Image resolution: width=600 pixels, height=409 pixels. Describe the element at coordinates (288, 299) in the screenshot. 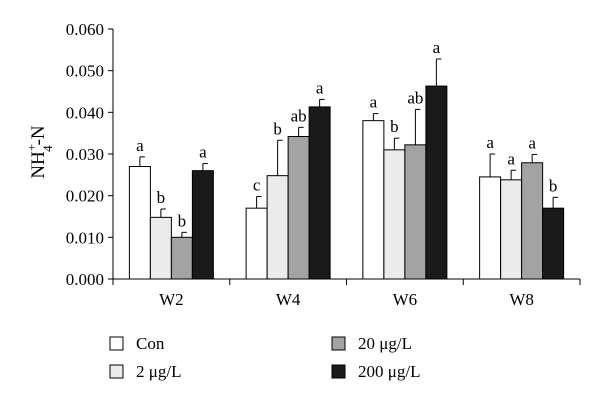

I see `x-tick-label: W4` at that location.